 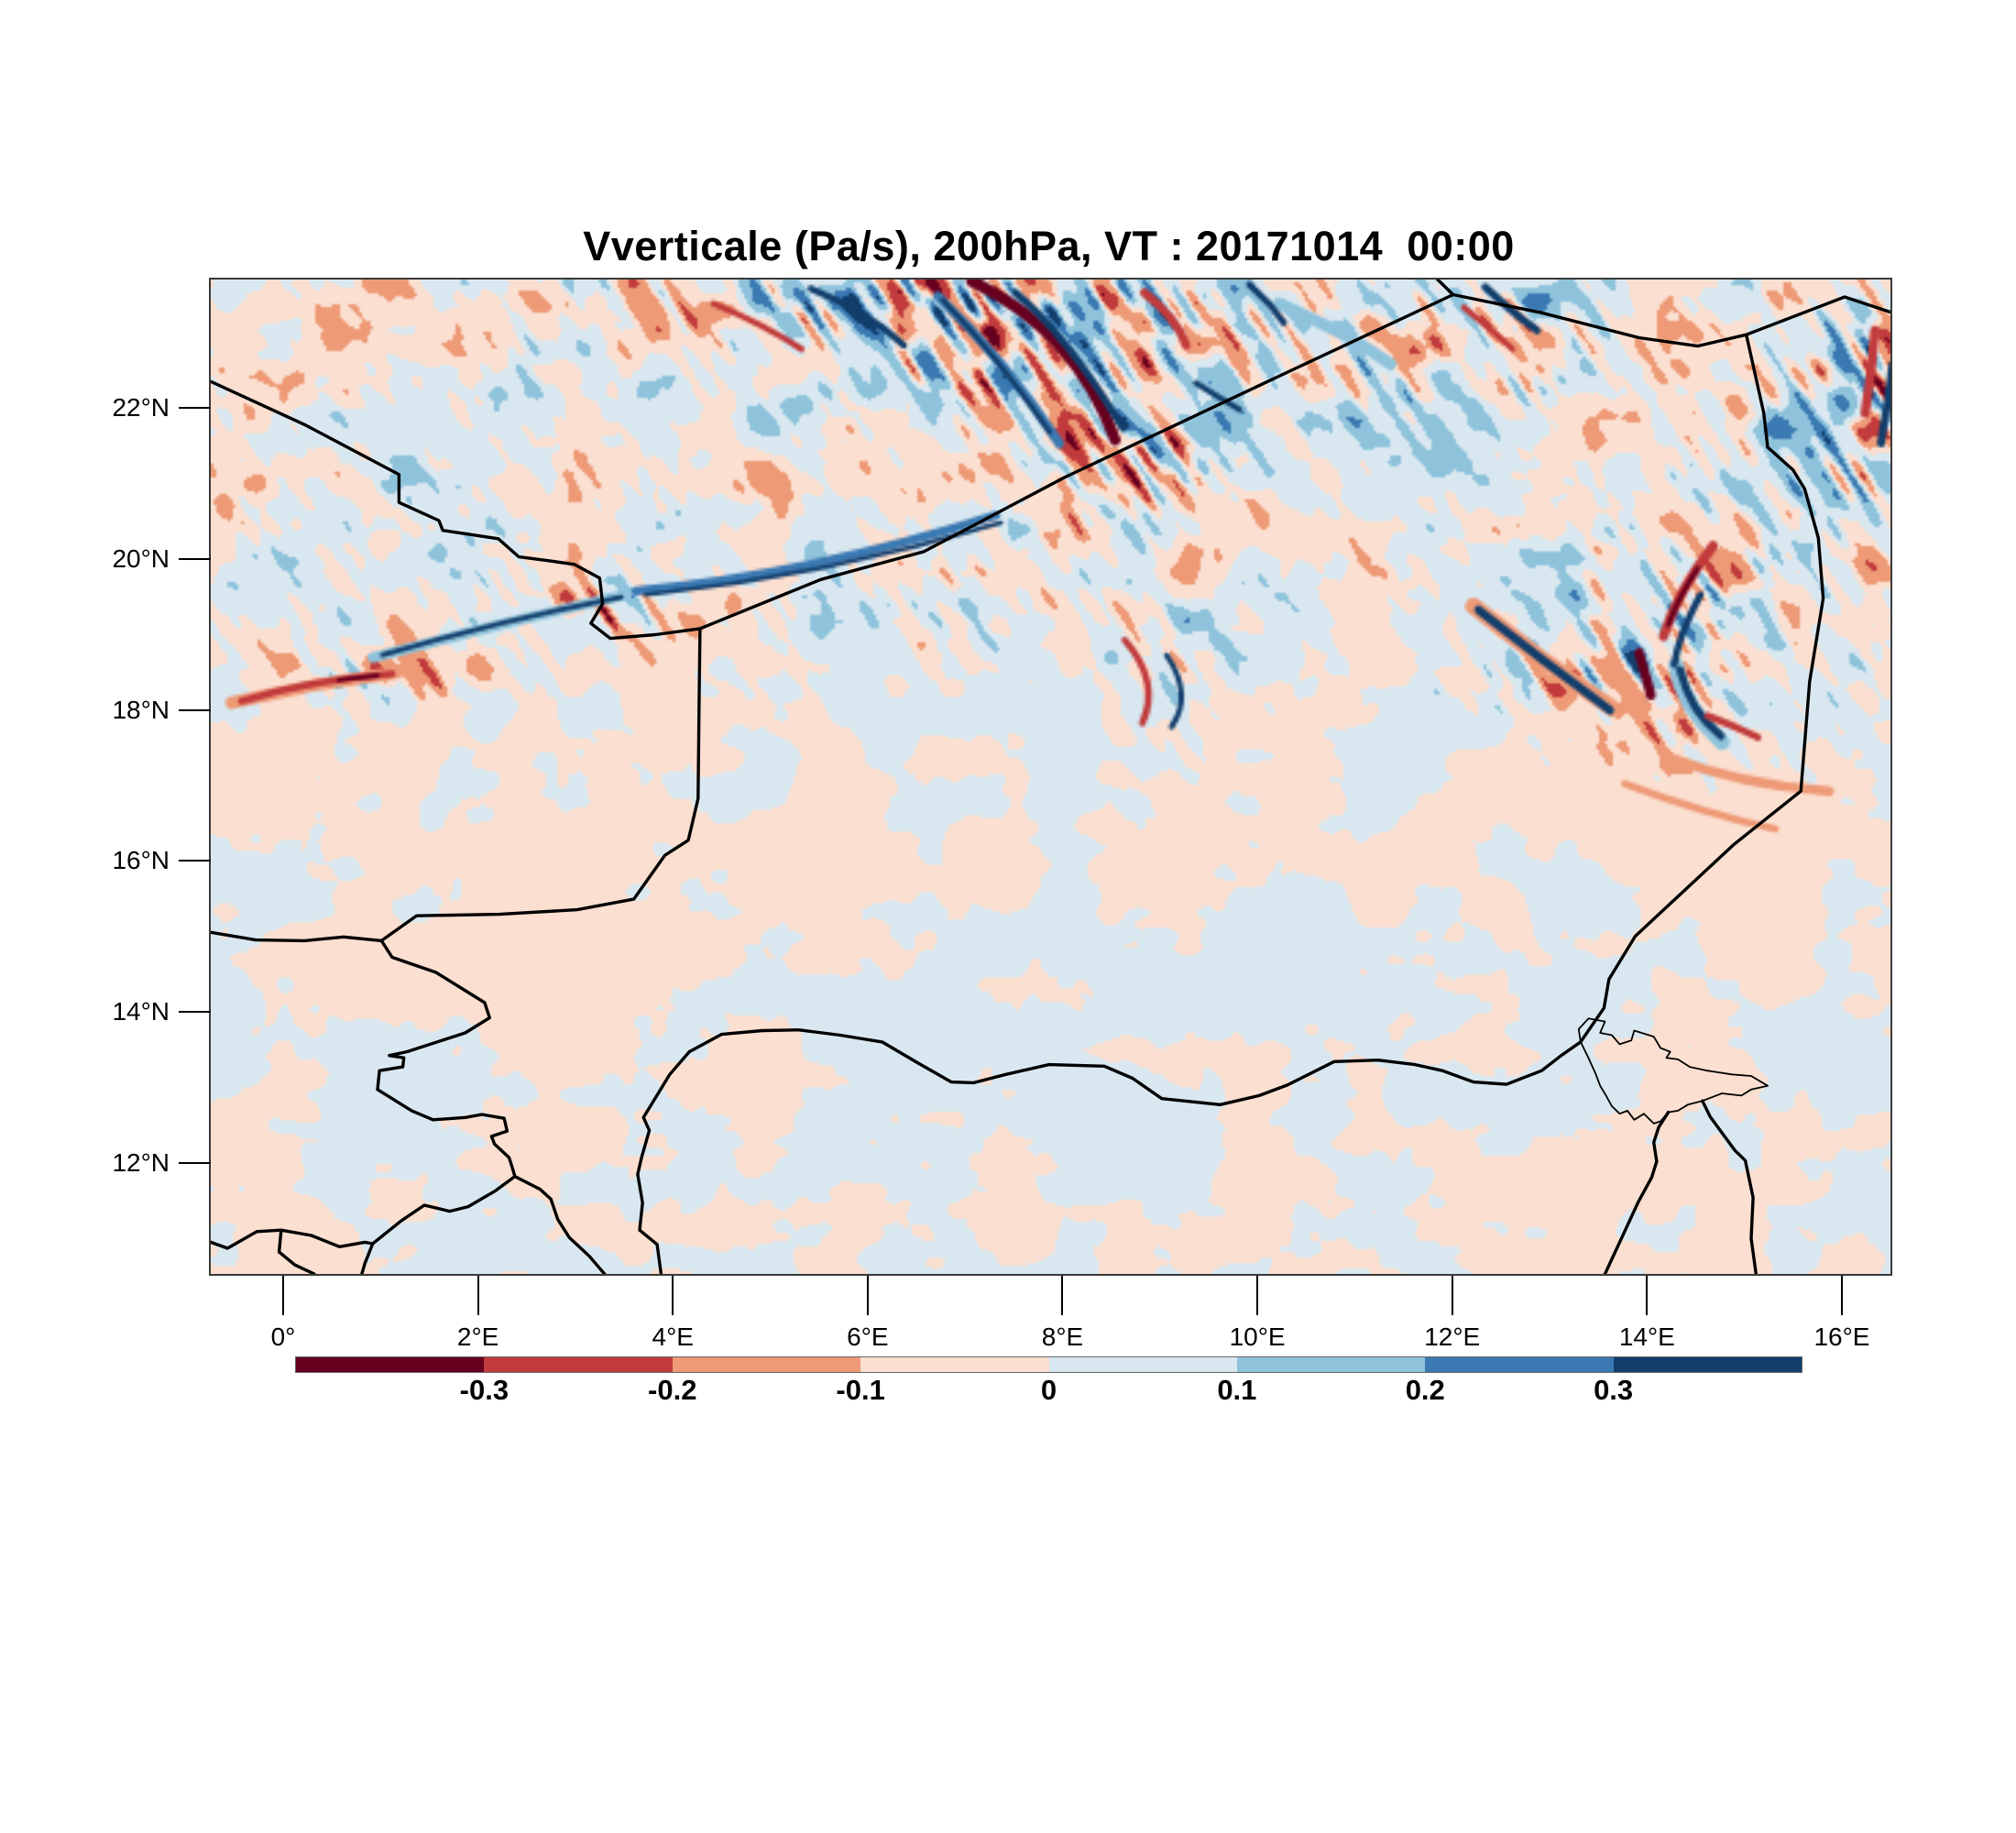 I want to click on lat-tick-label: 20°N, so click(x=141, y=558).